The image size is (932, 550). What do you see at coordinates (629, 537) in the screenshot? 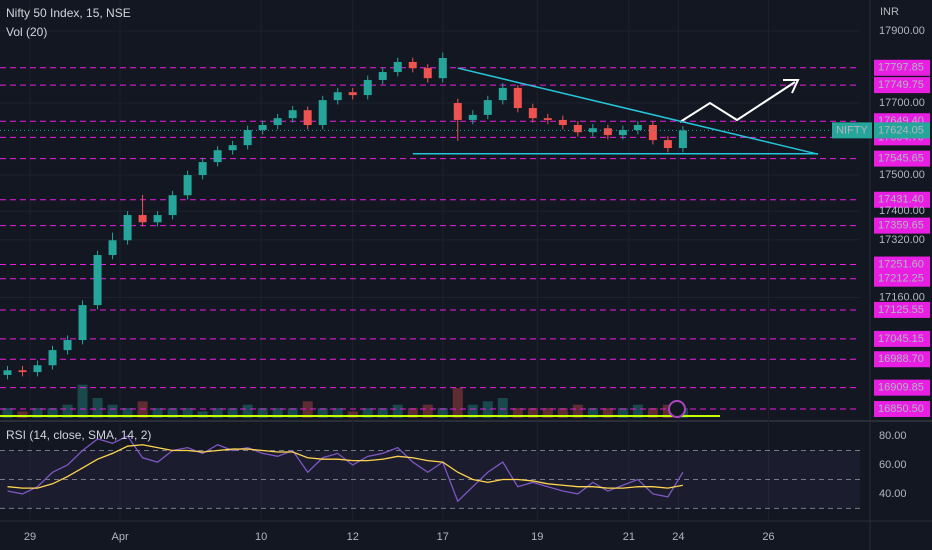
I see `x-tick-label: 21` at bounding box center [629, 537].